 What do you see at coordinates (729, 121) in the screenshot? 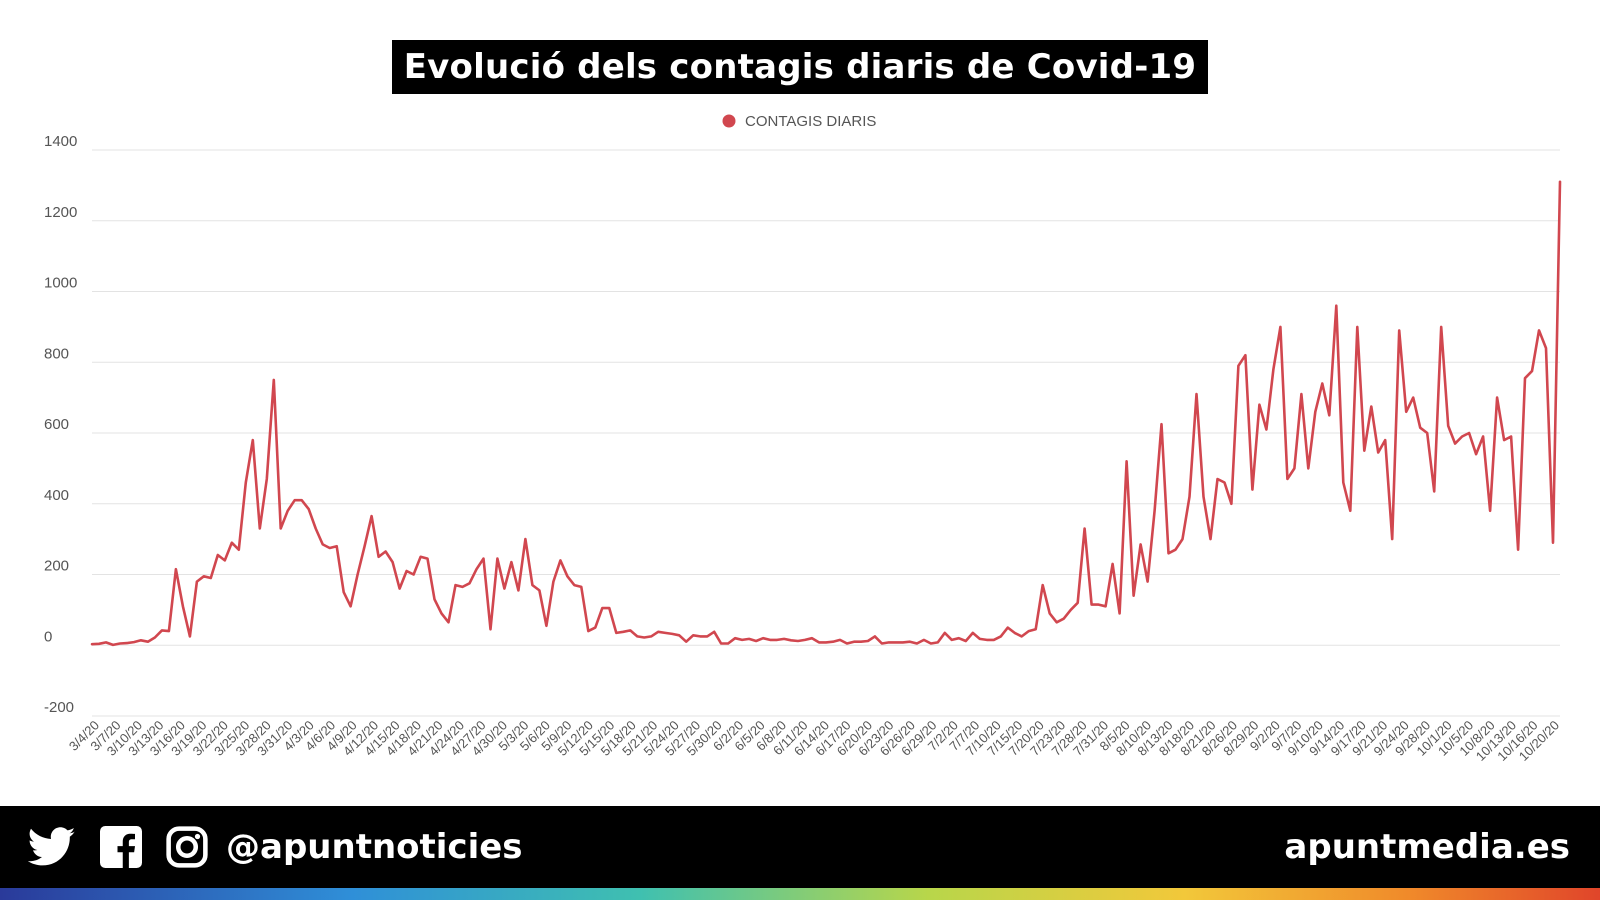
I see `legend-marker` at bounding box center [729, 121].